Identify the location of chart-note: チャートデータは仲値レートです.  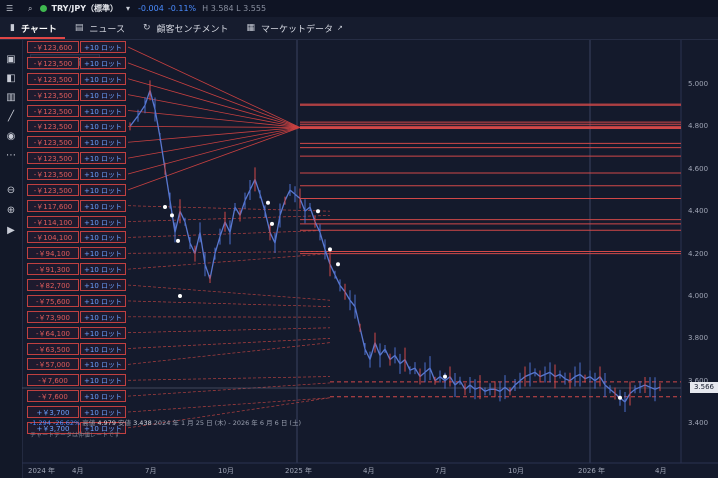
(75, 435).